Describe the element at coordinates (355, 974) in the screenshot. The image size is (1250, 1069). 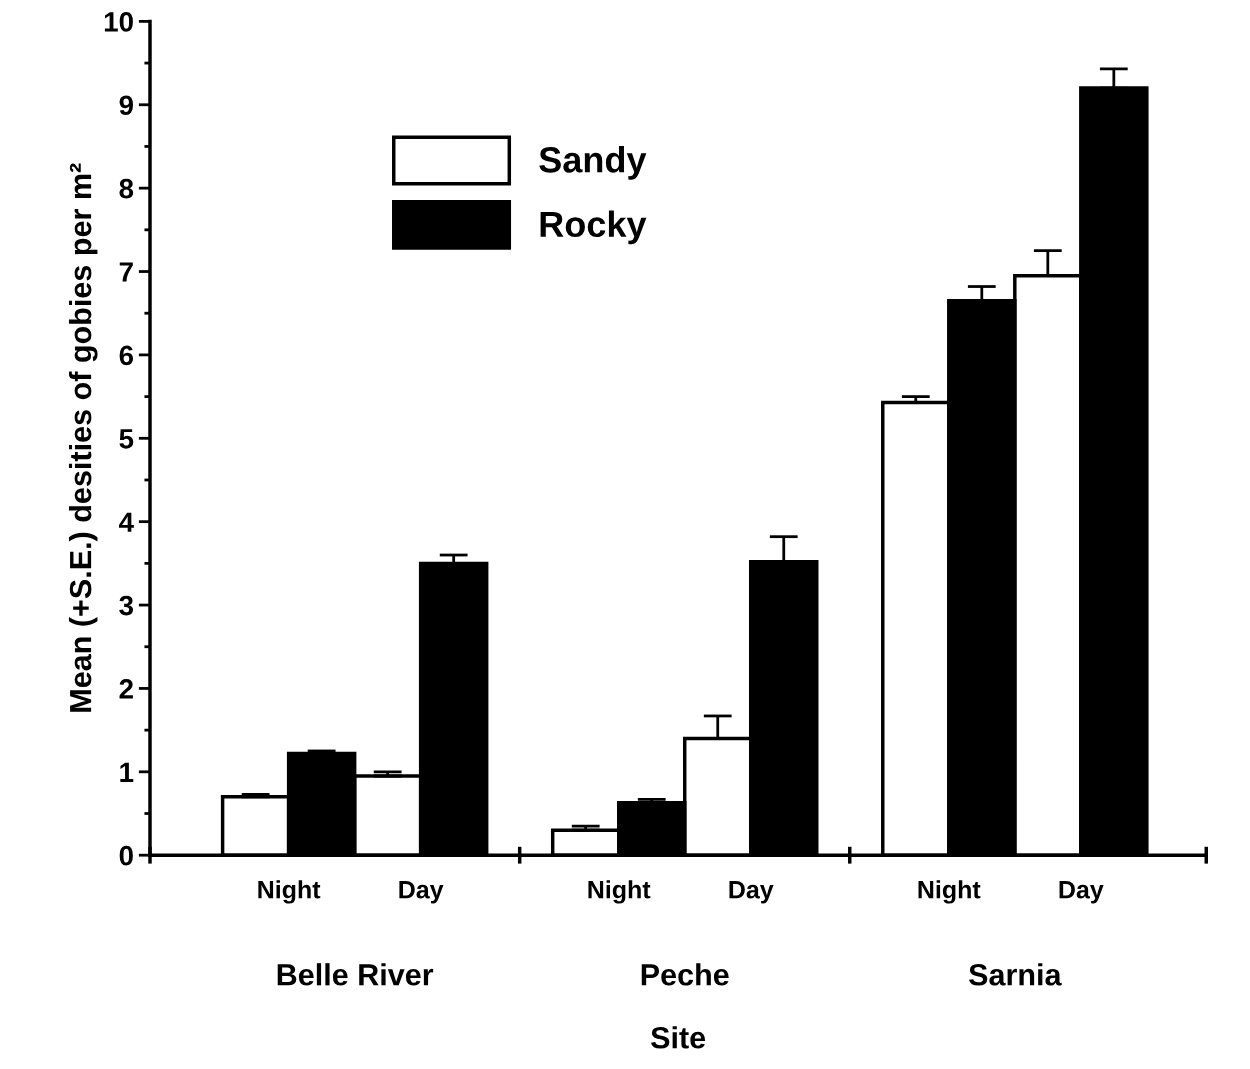
I see `text: Belle River` at that location.